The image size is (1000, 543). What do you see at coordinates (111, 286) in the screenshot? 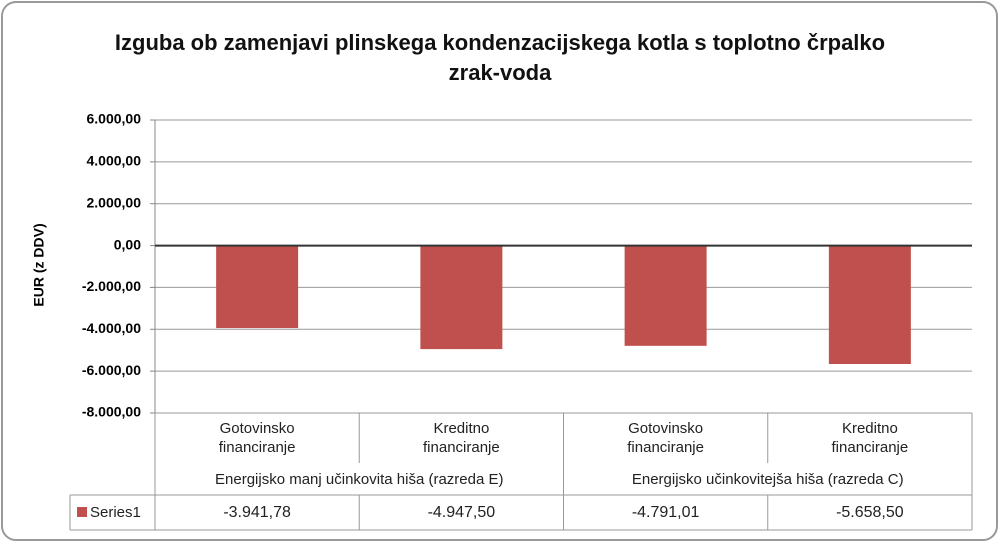
I see `y-tick-label: -2.000,00` at bounding box center [111, 286].